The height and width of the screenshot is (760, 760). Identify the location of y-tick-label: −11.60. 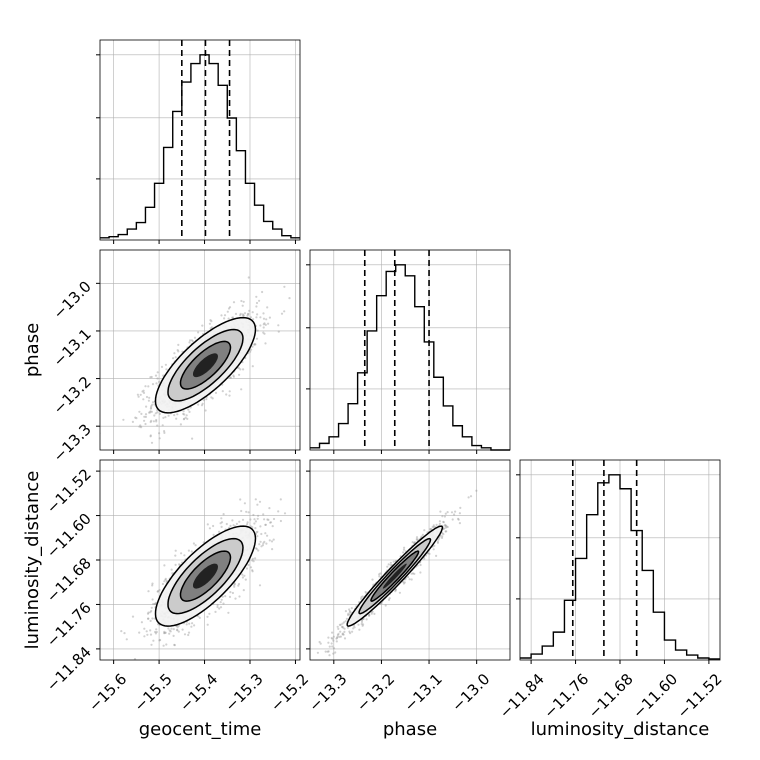
(69, 536).